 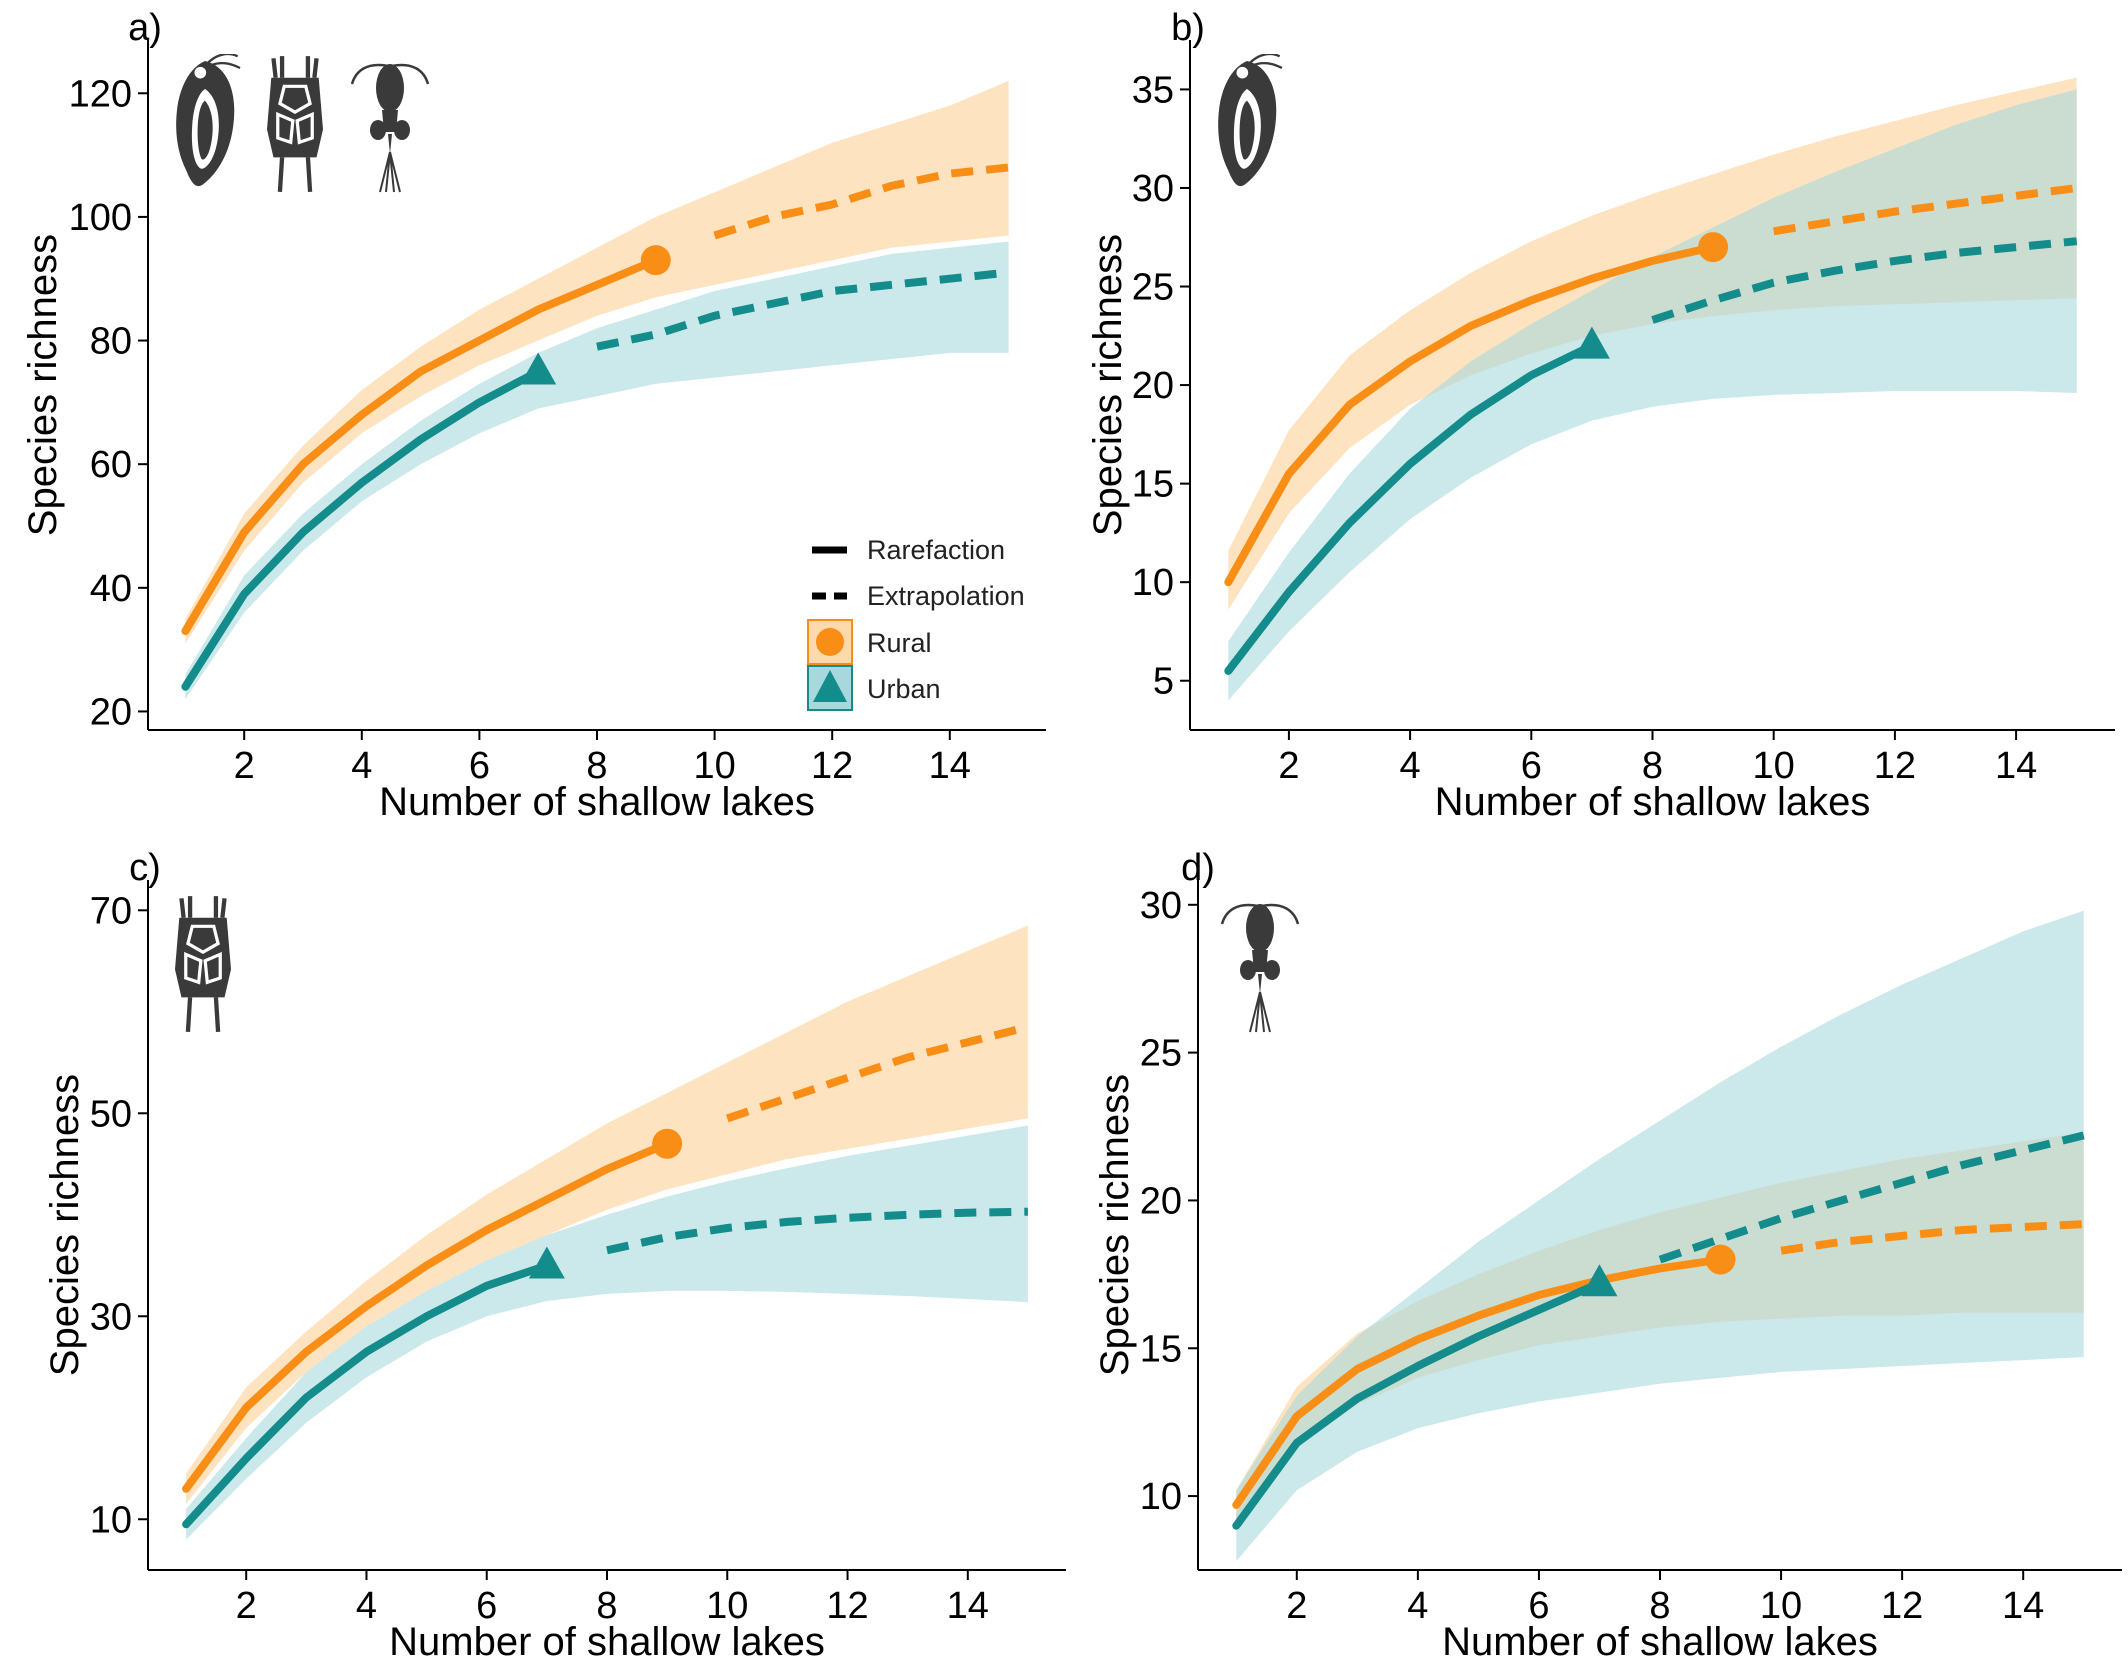 What do you see at coordinates (946, 596) in the screenshot?
I see `legend-extrapolation-label: Extrapolation` at bounding box center [946, 596].